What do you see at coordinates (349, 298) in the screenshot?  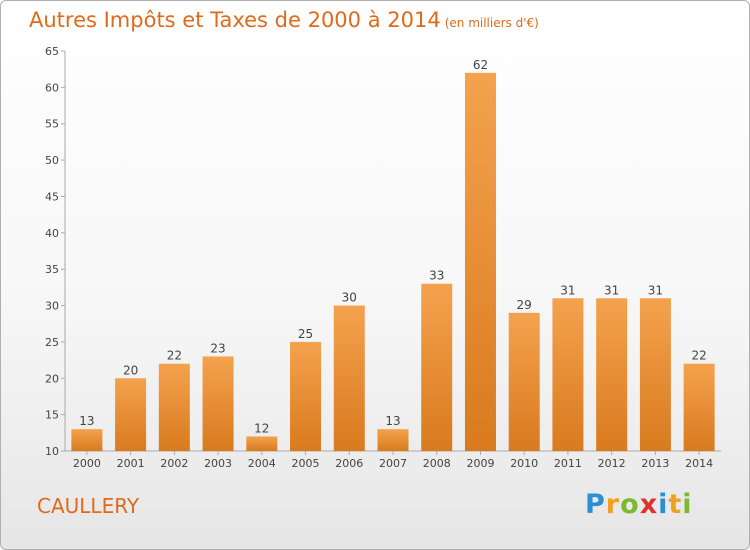 I see `data-label: 30` at bounding box center [349, 298].